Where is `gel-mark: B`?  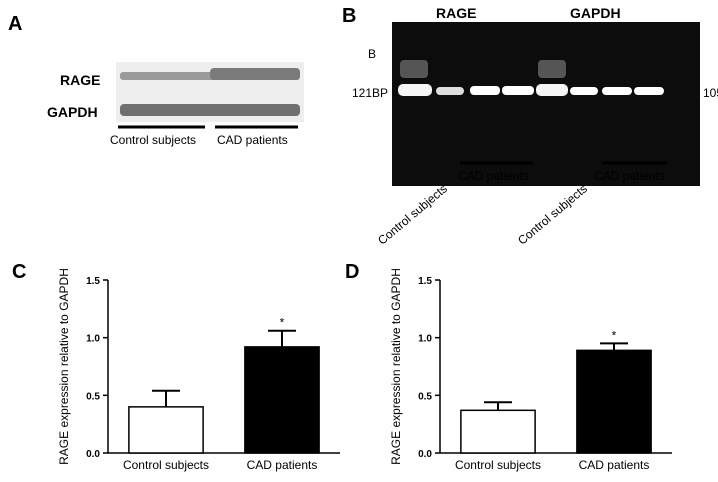 gel-mark: B is located at coordinates (372, 54).